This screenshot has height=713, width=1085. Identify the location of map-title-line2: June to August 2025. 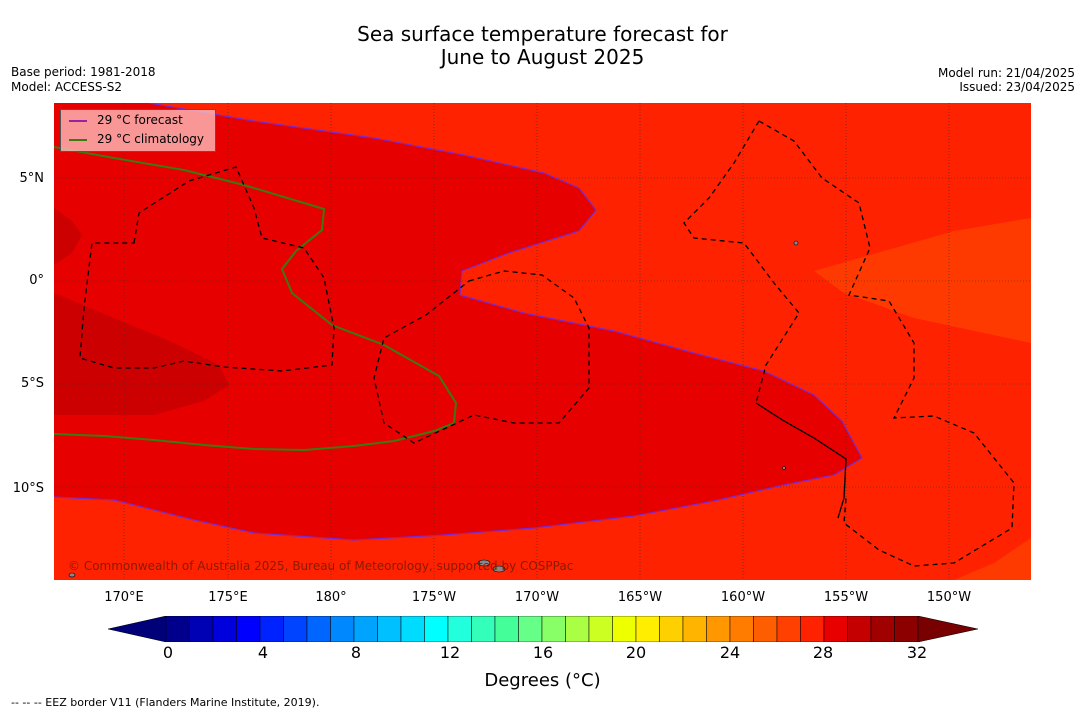
(542, 57).